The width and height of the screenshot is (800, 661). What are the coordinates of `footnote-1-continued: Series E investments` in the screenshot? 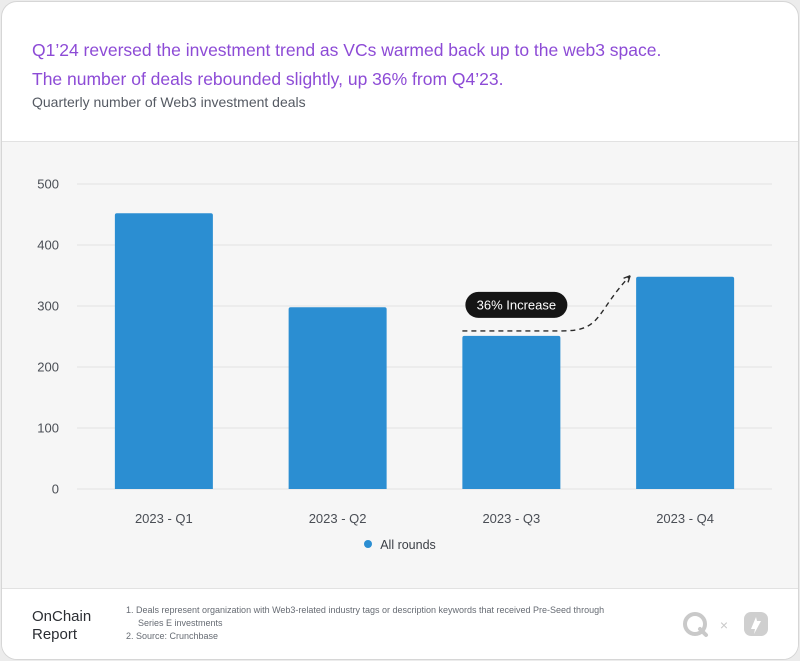 It's located at (180, 623).